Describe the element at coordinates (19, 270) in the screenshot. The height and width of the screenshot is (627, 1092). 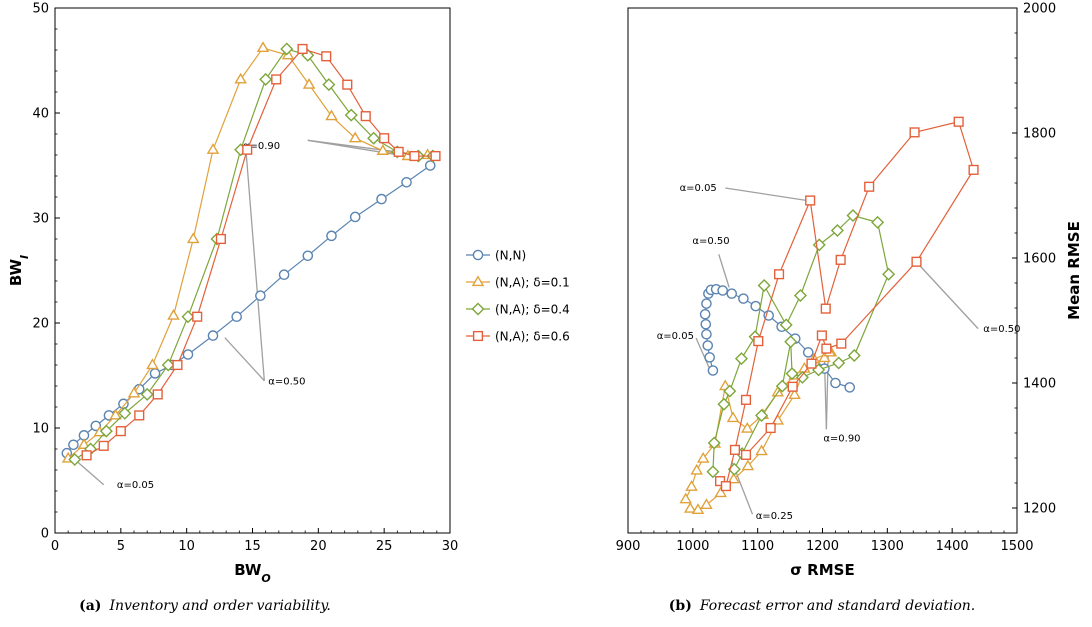
I see `y-axis-label: BWI` at that location.